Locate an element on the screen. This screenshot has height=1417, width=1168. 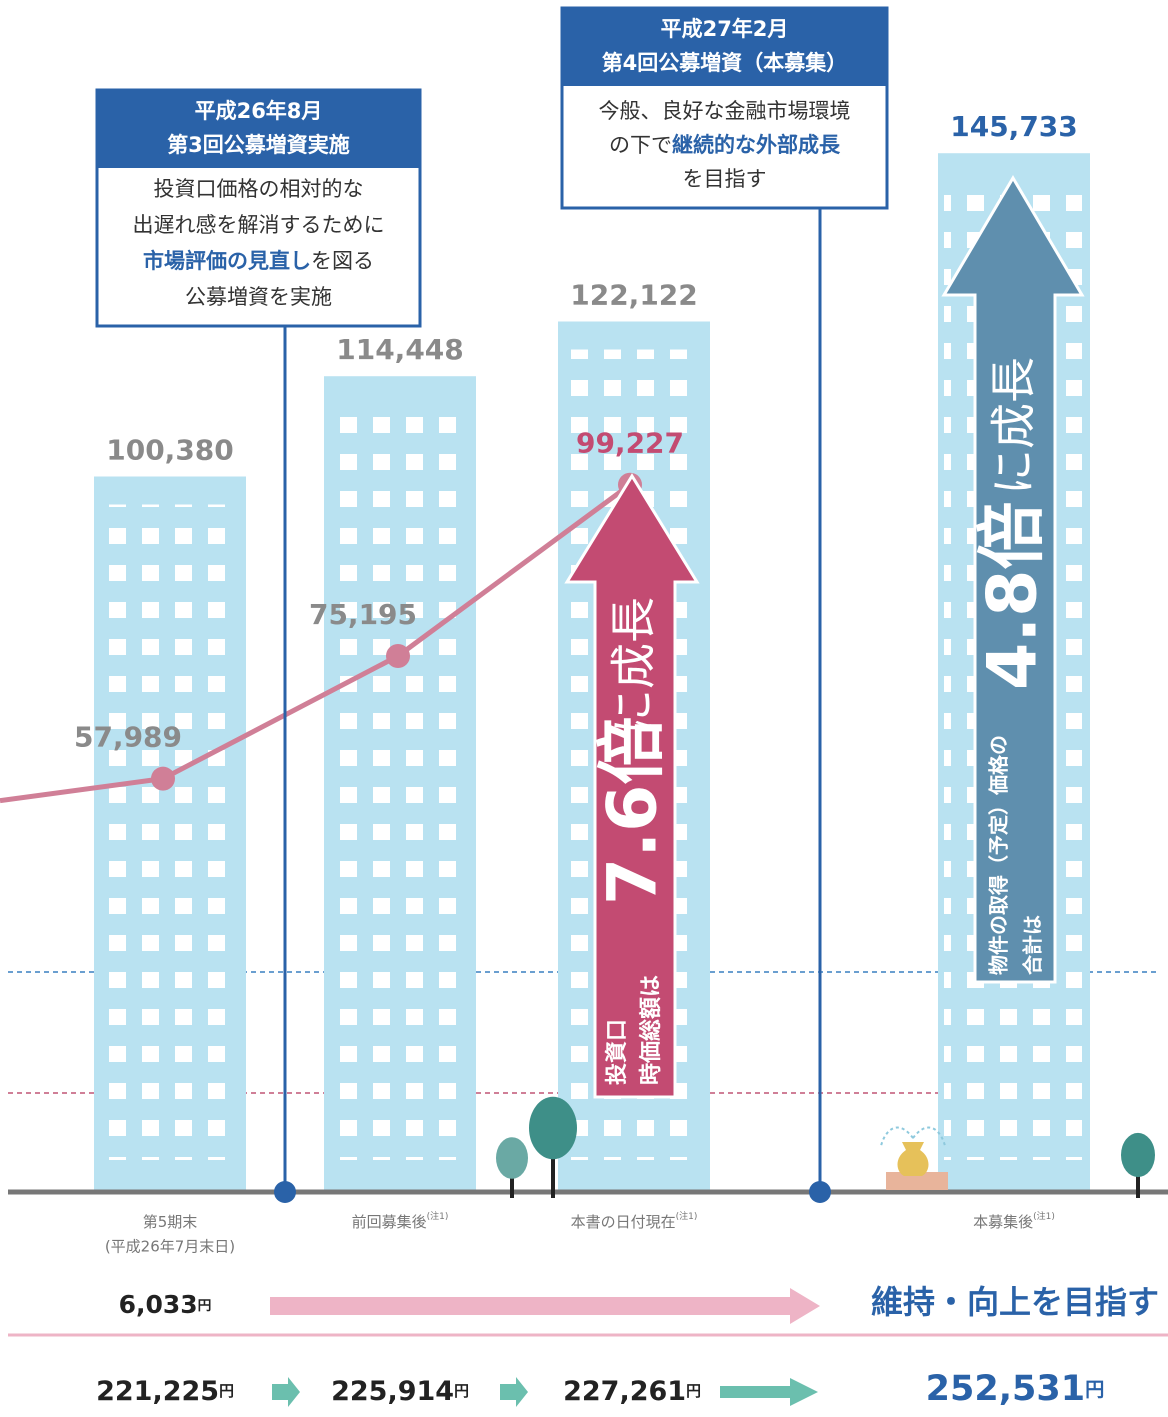
fountain-vase is located at coordinates (913, 1159).